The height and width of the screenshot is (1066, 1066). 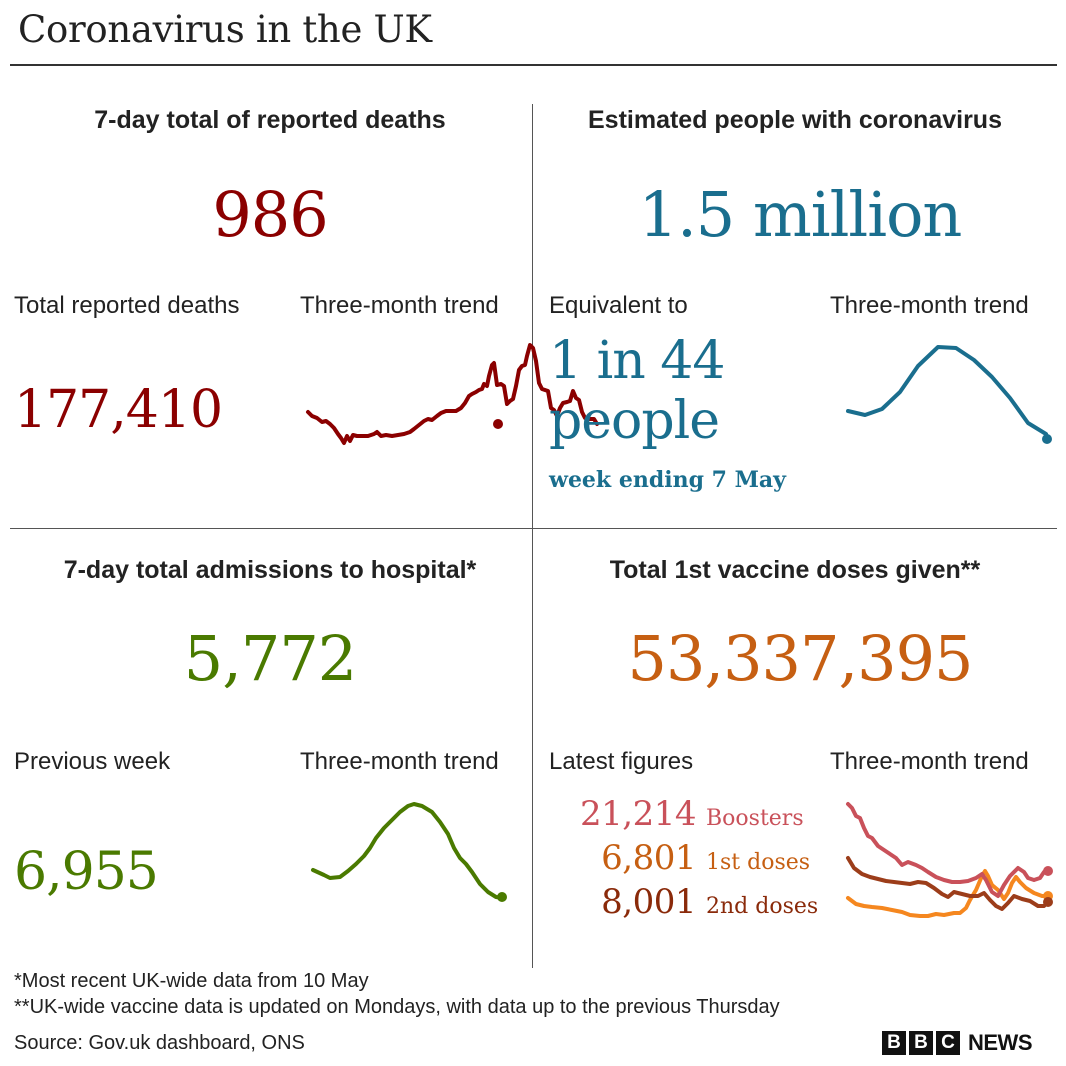 What do you see at coordinates (409, 852) in the screenshot?
I see `hospital-trend-sparkline` at bounding box center [409, 852].